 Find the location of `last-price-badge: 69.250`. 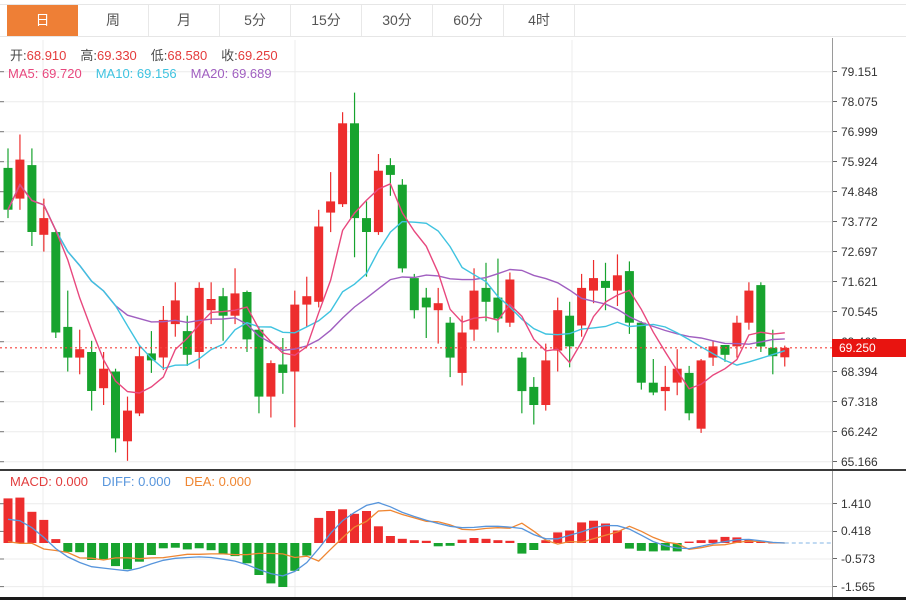

last-price-badge: 69.250 is located at coordinates (869, 347).